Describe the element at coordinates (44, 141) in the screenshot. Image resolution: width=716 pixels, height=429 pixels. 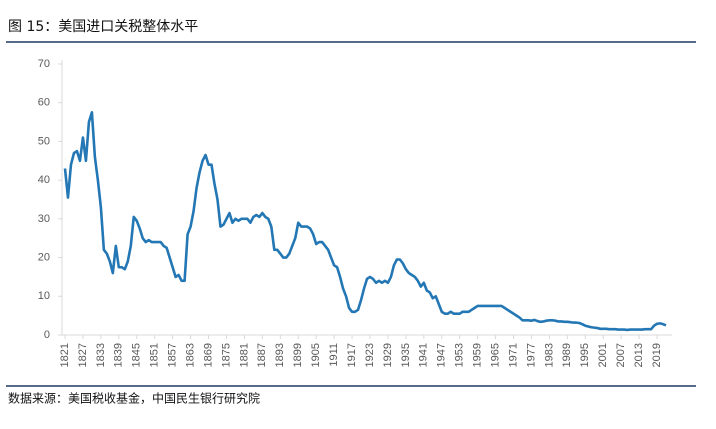
I see `y-tick-label: 50` at that location.